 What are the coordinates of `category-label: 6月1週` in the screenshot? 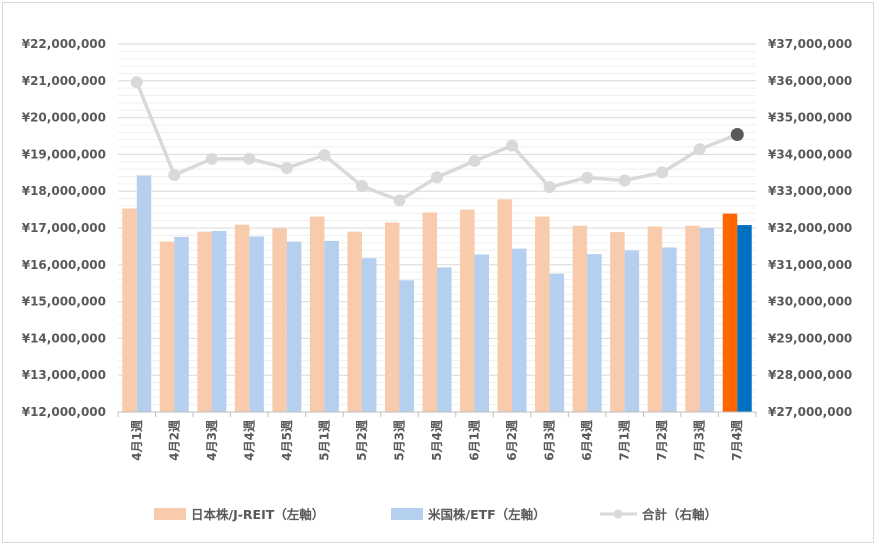 It's located at (474, 440).